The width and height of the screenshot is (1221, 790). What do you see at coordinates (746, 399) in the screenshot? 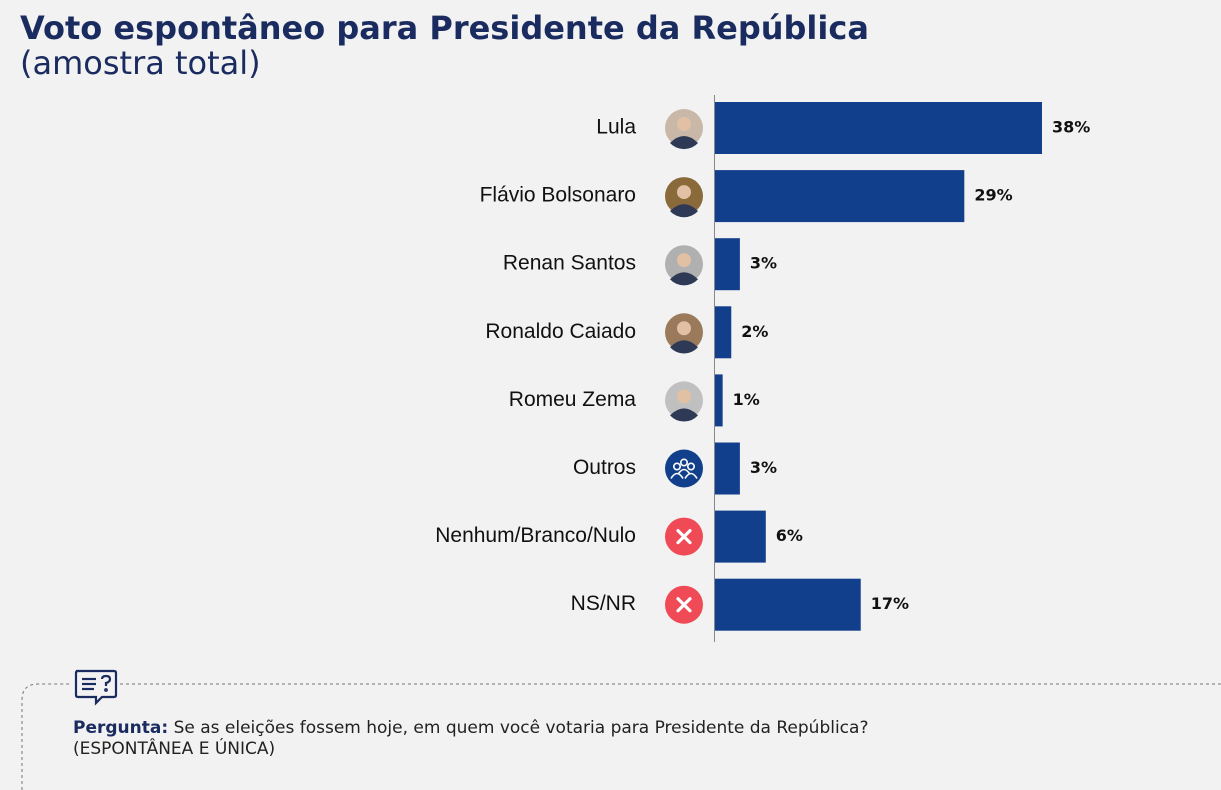
I see `value-label: 1%` at bounding box center [746, 399].